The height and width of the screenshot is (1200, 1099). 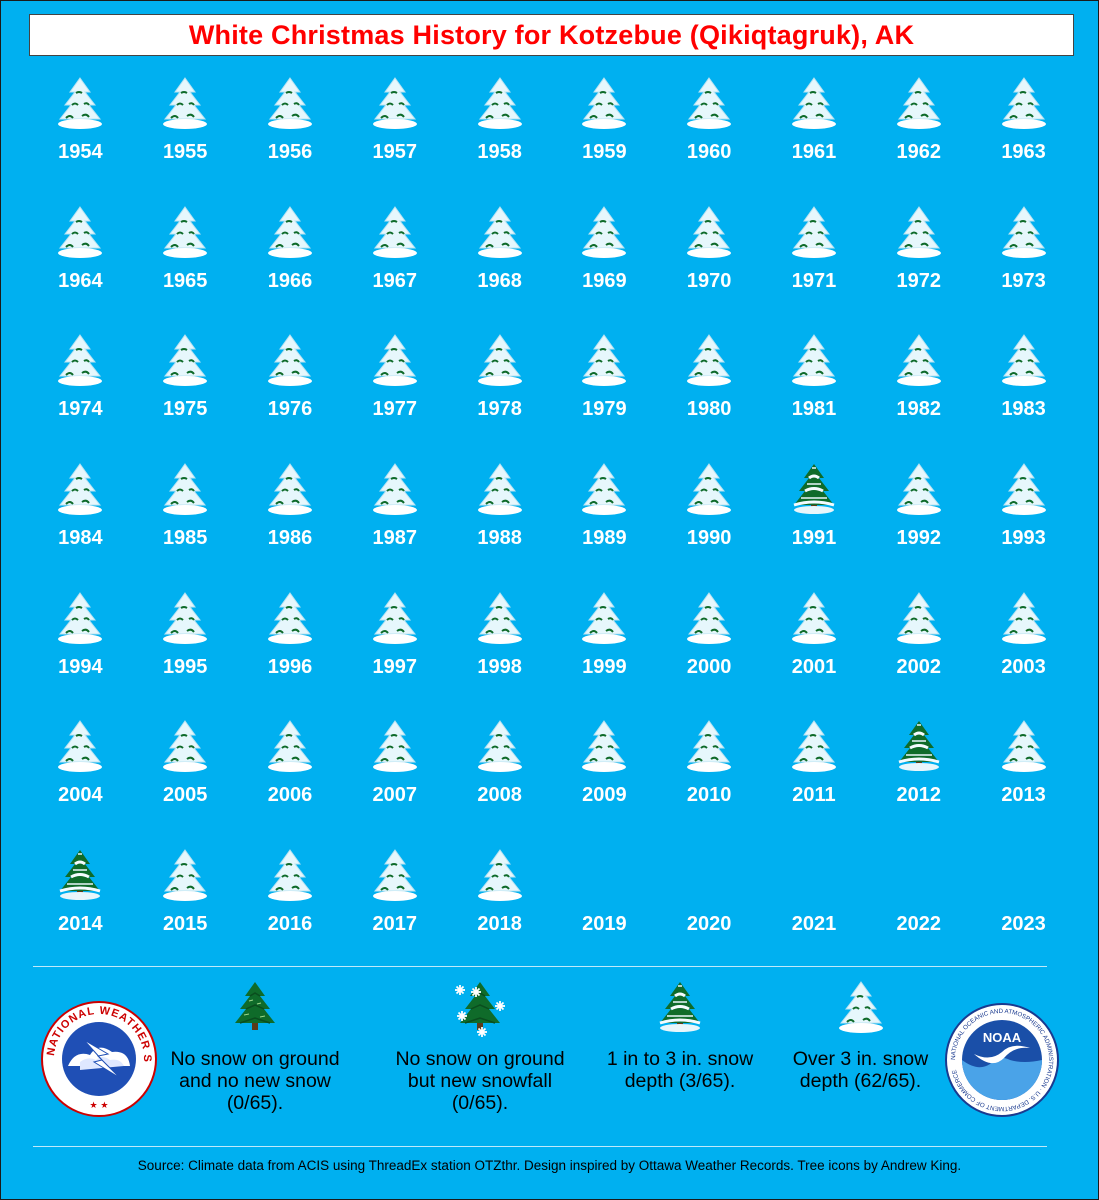 I want to click on year-label: 1990, so click(x=709, y=538).